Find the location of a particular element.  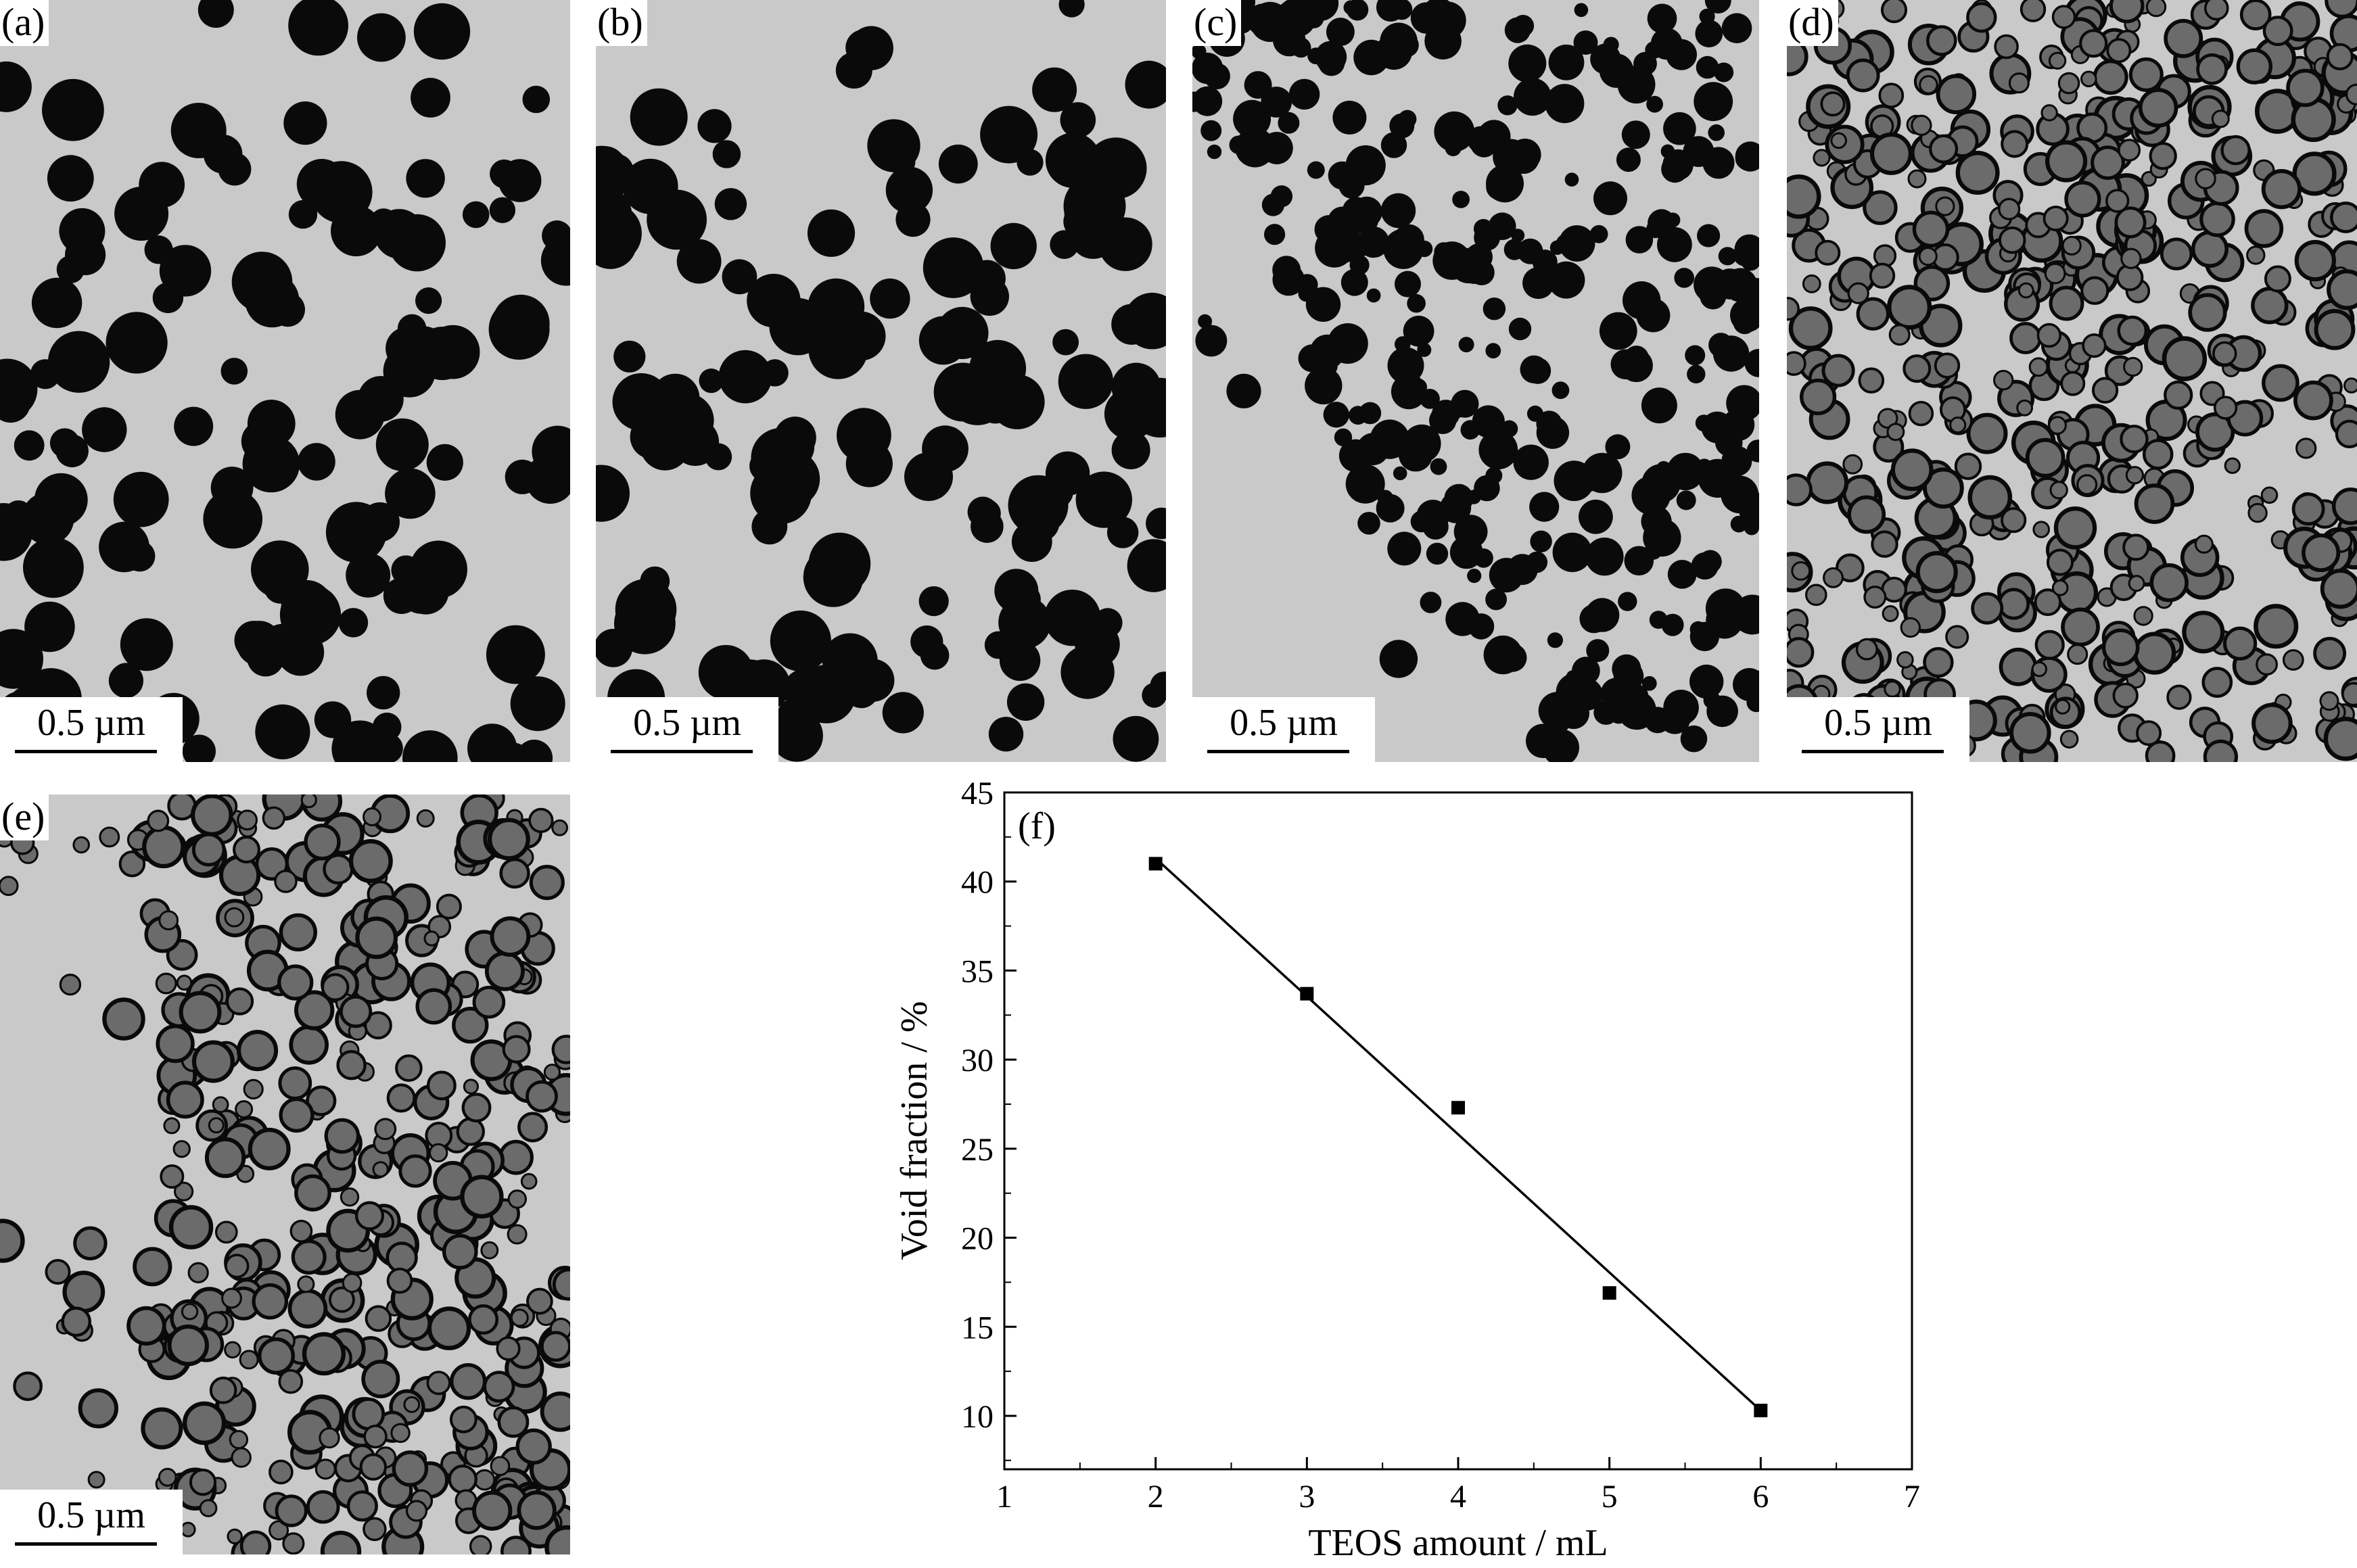

scale-bar-b: 0.5 µm is located at coordinates (687, 729).